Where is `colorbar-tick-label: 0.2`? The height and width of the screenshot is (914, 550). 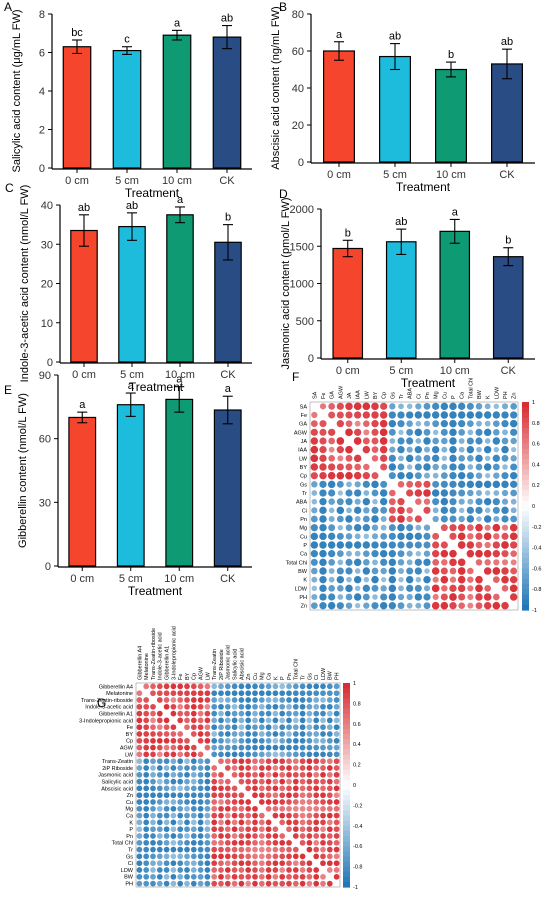 colorbar-tick-label: 0.2 is located at coordinates (357, 766).